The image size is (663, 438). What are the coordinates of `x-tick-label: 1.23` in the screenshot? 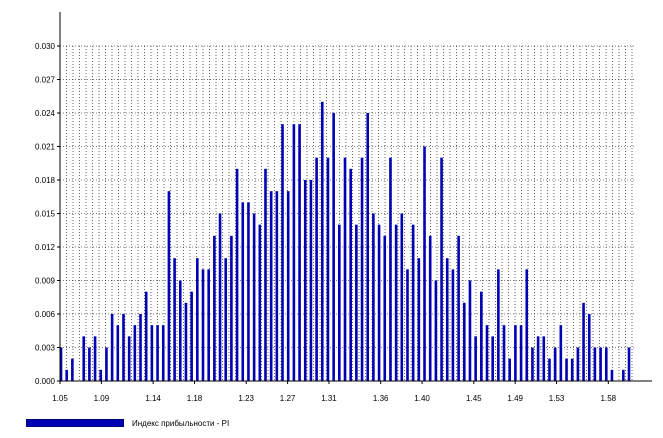 It's located at (246, 398).